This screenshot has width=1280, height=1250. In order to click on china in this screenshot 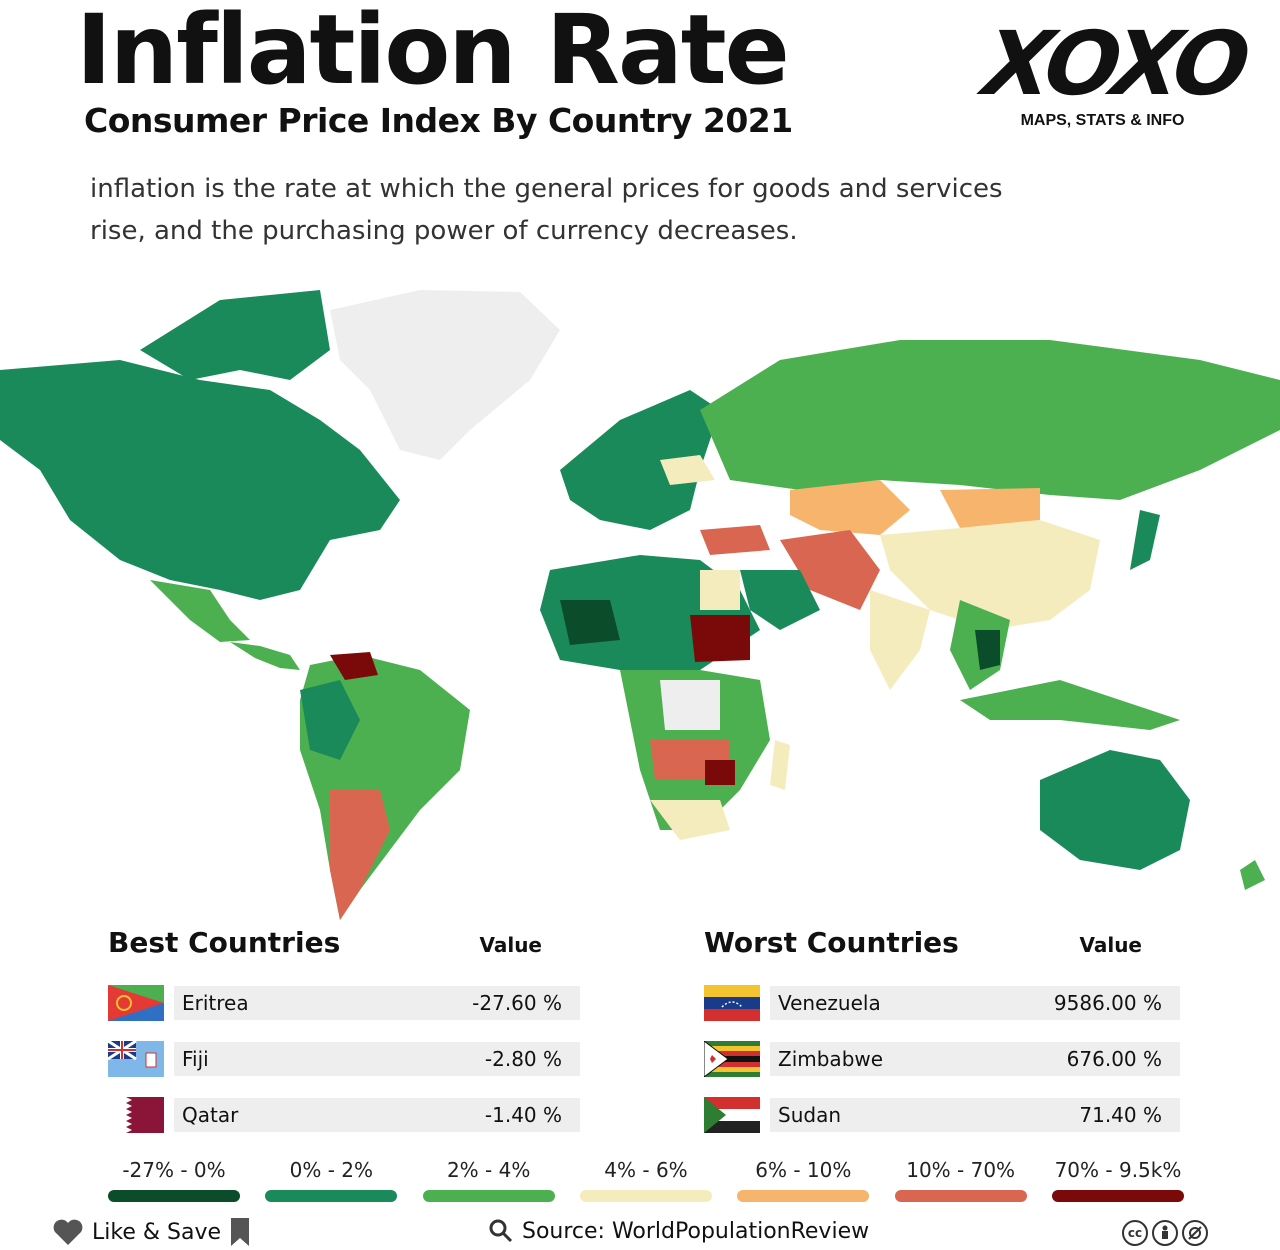, I will do `click(990, 575)`.